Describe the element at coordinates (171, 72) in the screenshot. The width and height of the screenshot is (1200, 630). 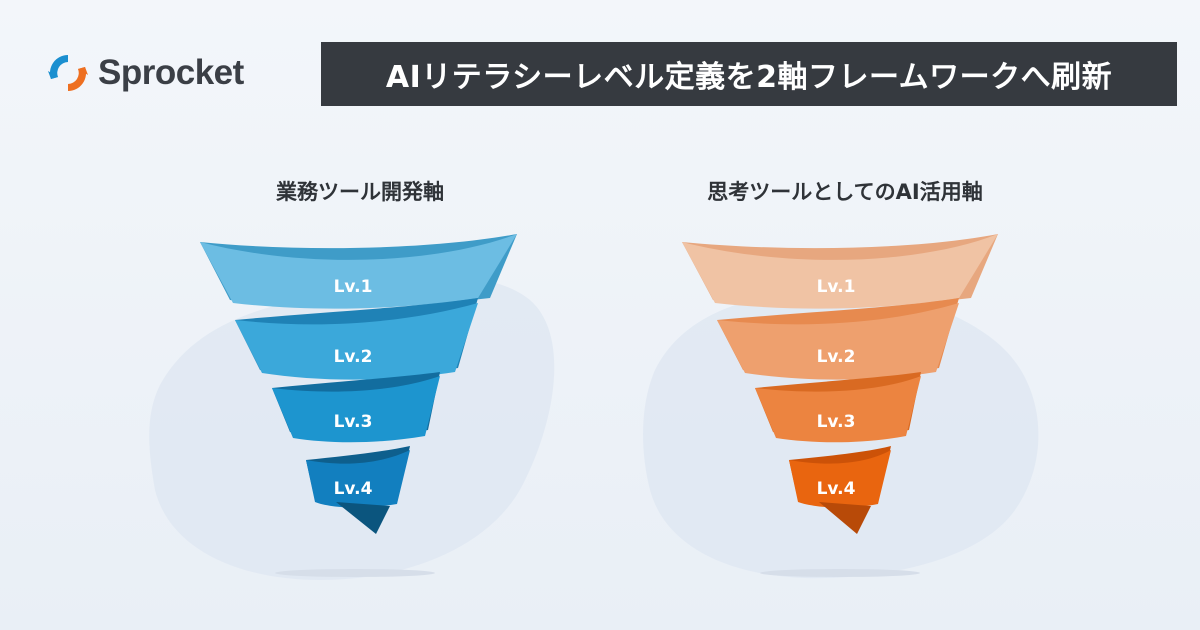
I see `brand-name: Sprocket` at that location.